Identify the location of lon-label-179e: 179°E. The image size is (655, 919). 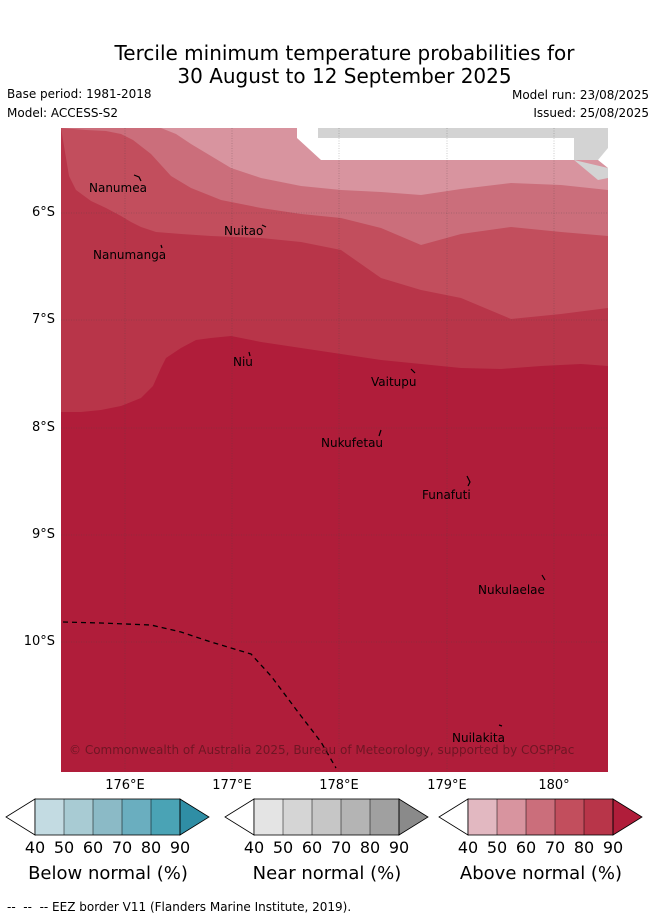
(447, 785).